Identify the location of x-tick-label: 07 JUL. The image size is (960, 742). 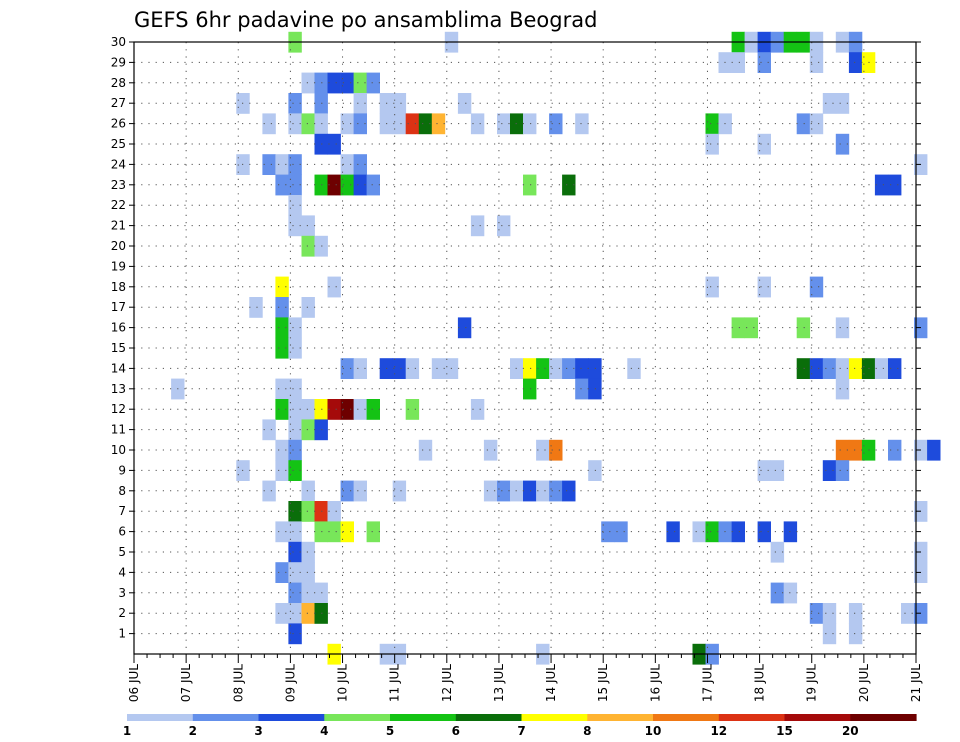
(186, 683).